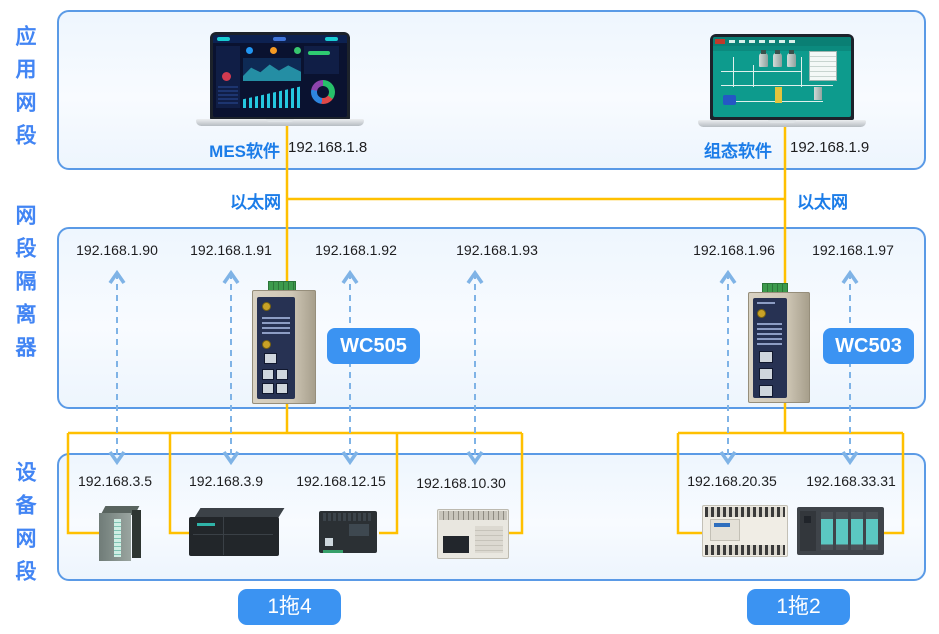  Describe the element at coordinates (333, 551) in the screenshot. I see `plc3-green-connector` at that location.